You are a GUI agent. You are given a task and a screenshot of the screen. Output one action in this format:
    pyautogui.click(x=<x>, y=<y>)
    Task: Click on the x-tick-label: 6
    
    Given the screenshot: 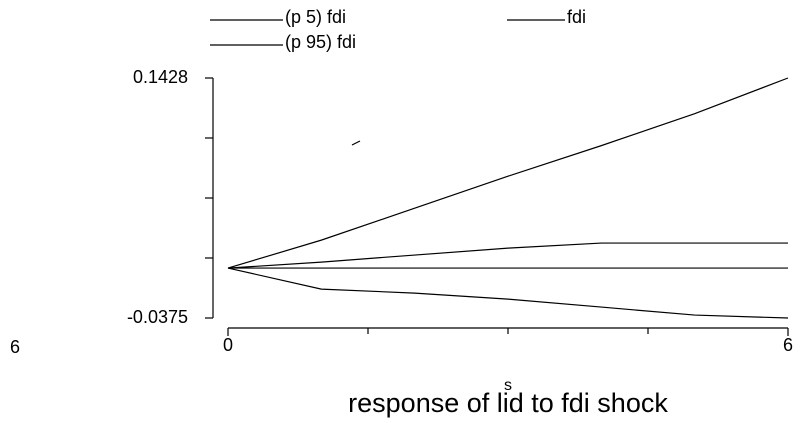 What is the action you would take?
    pyautogui.click(x=788, y=345)
    